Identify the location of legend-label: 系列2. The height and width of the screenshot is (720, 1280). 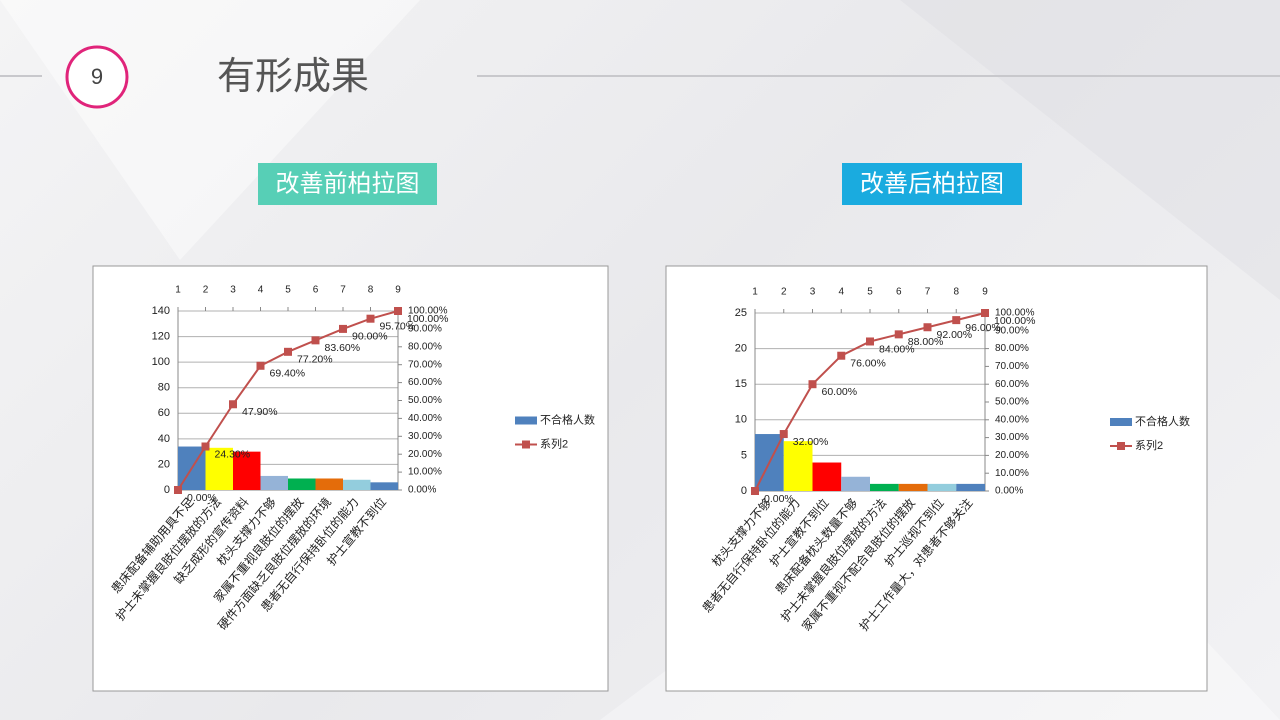
(1149, 445).